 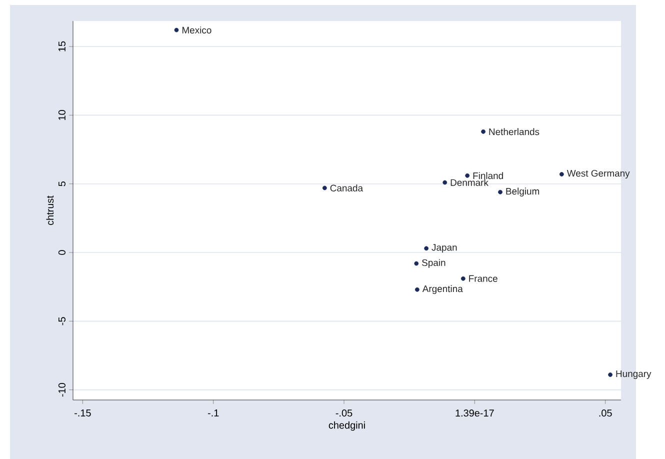 What do you see at coordinates (50, 211) in the screenshot?
I see `y-axis-title: chtrust` at bounding box center [50, 211].